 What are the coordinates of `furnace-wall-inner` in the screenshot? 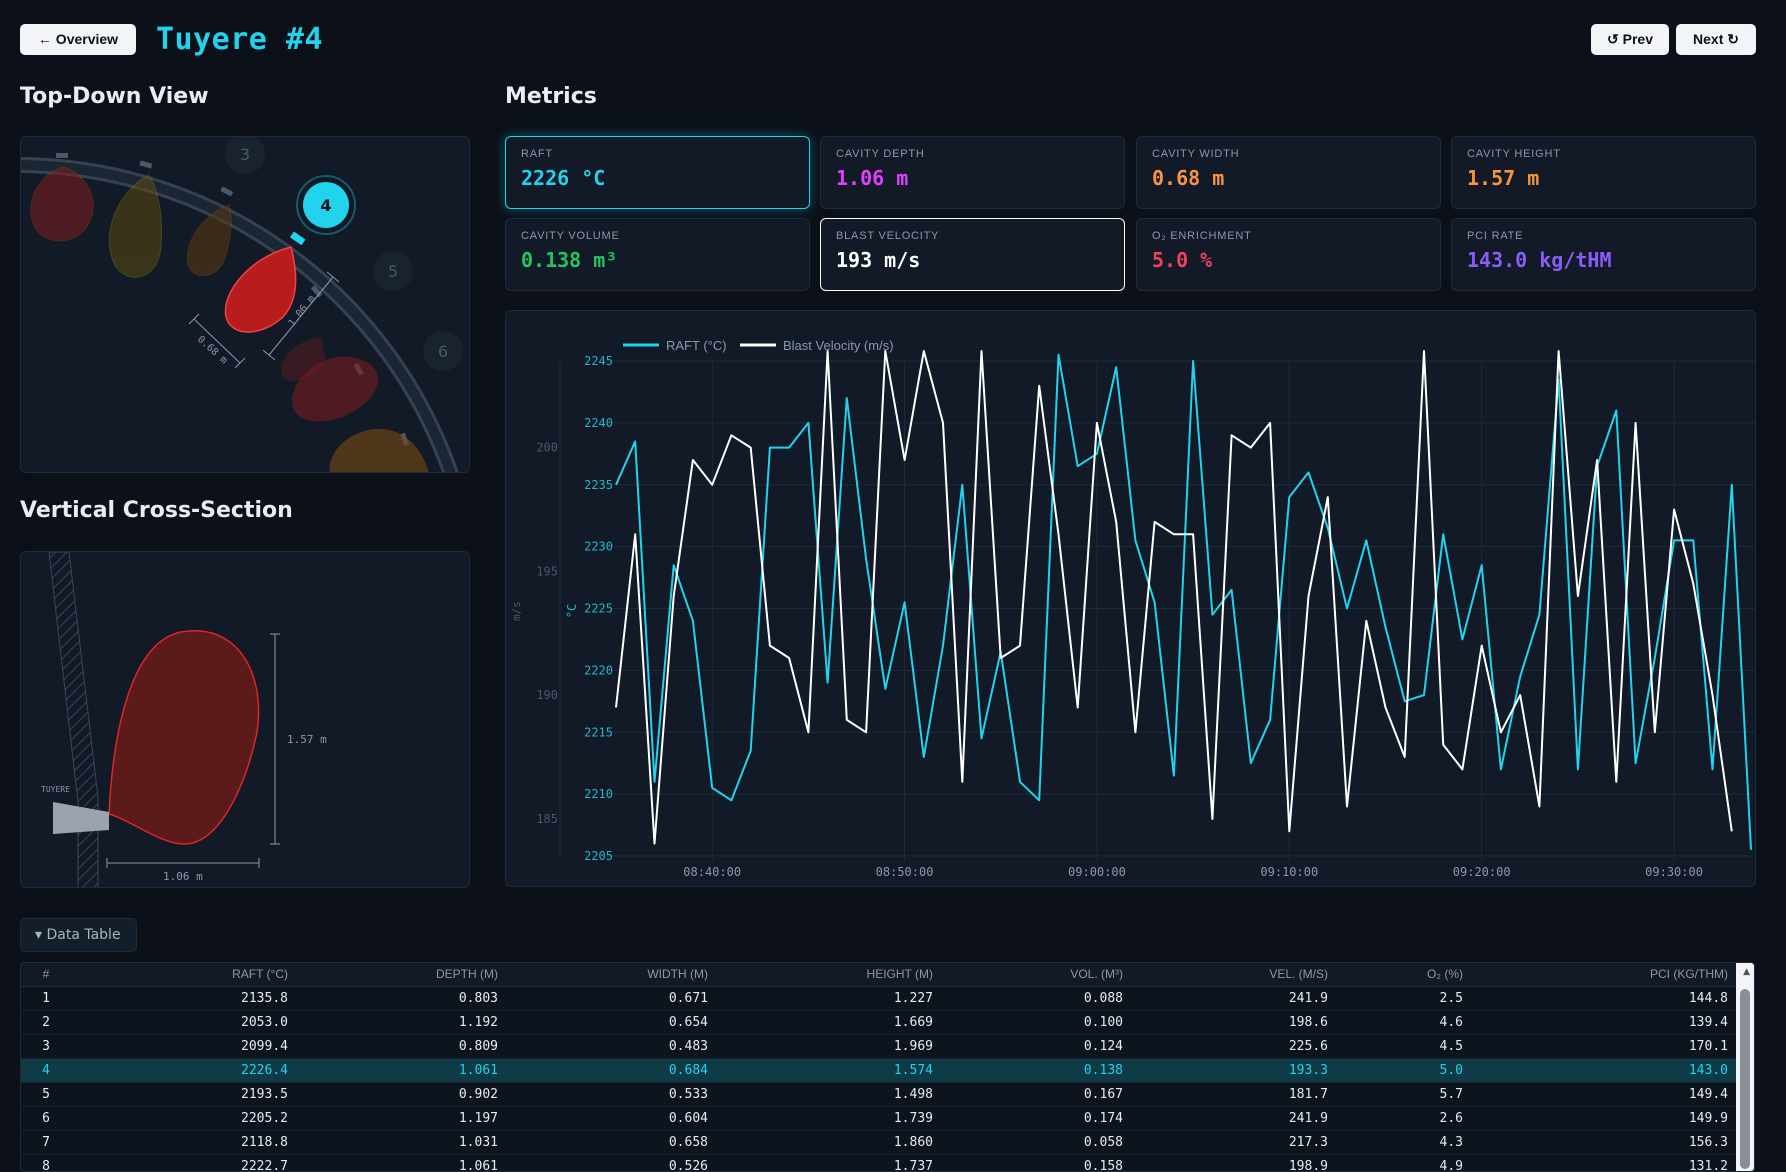 It's located at (238, 316).